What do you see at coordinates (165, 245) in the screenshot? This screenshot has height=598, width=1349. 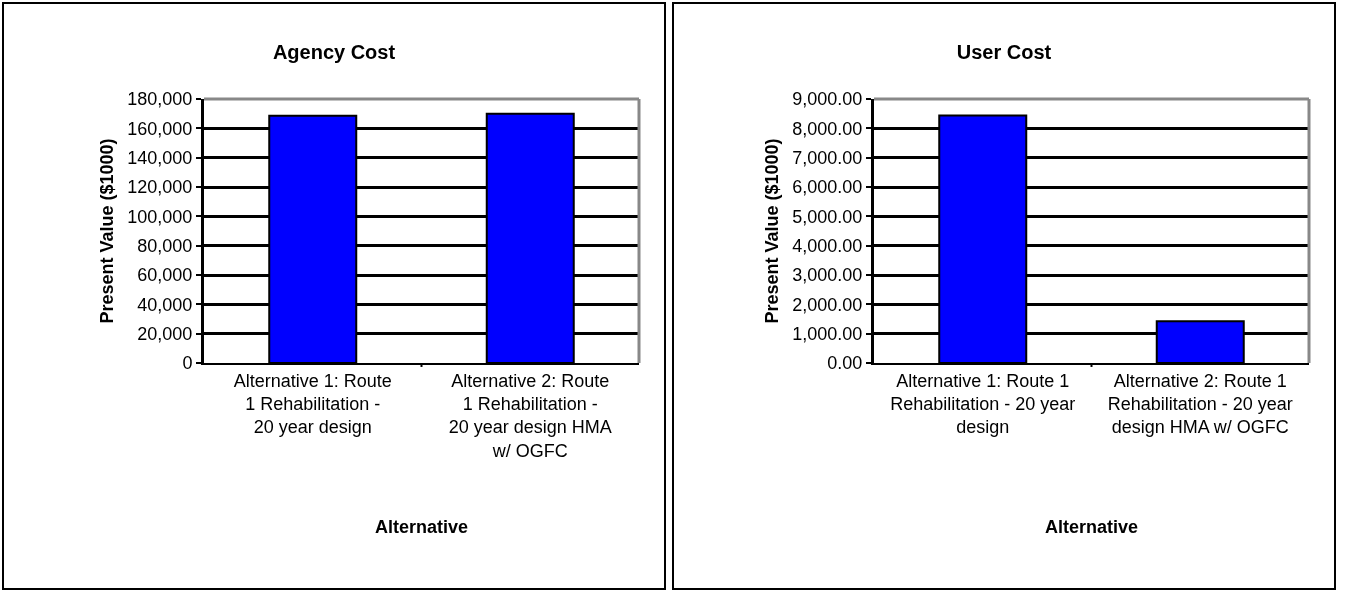 I see `y-tick-label: 80,000` at bounding box center [165, 245].